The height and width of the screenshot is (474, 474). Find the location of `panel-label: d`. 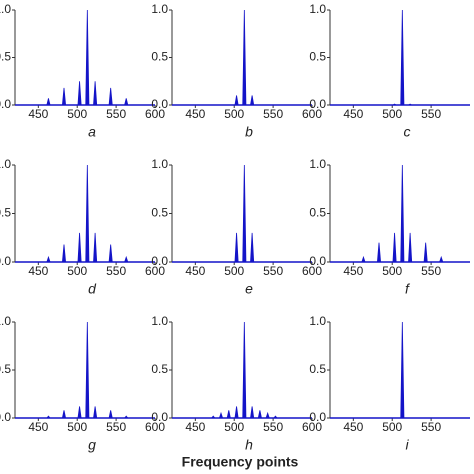

panel-label: d is located at coordinates (92, 289).